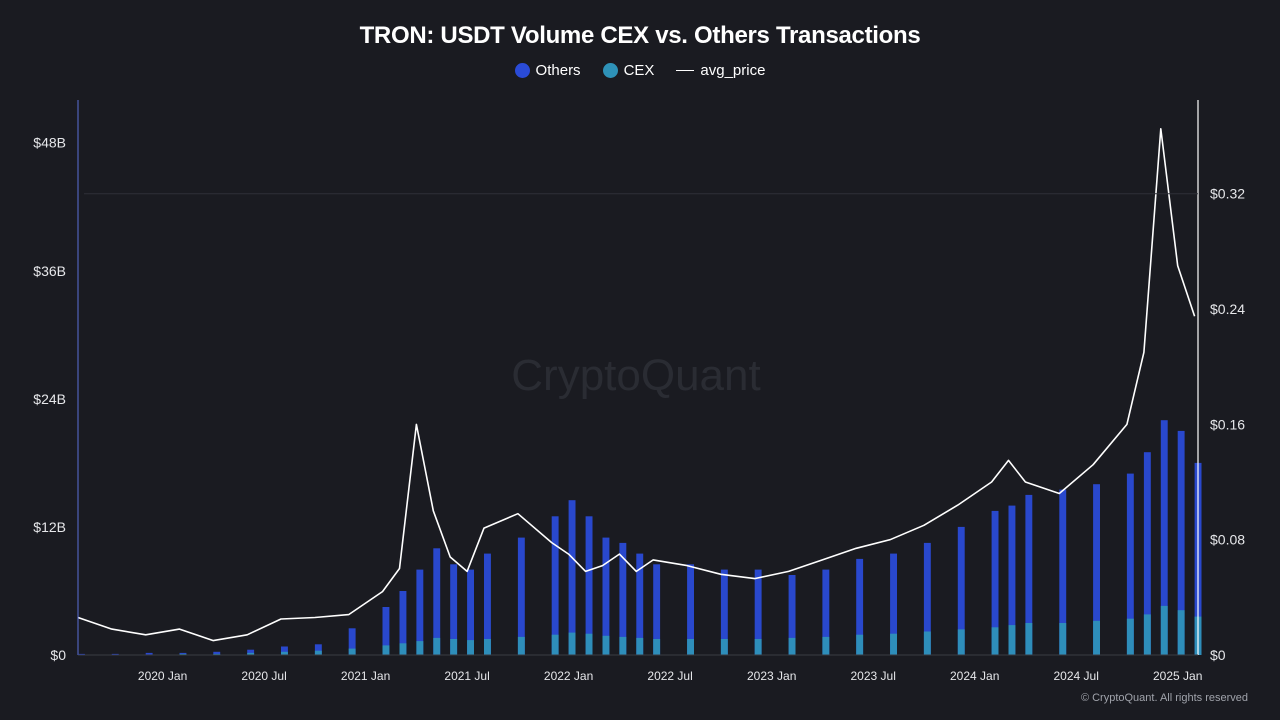 The image size is (1280, 720). I want to click on y-left-tick-label: $36B, so click(49, 271).